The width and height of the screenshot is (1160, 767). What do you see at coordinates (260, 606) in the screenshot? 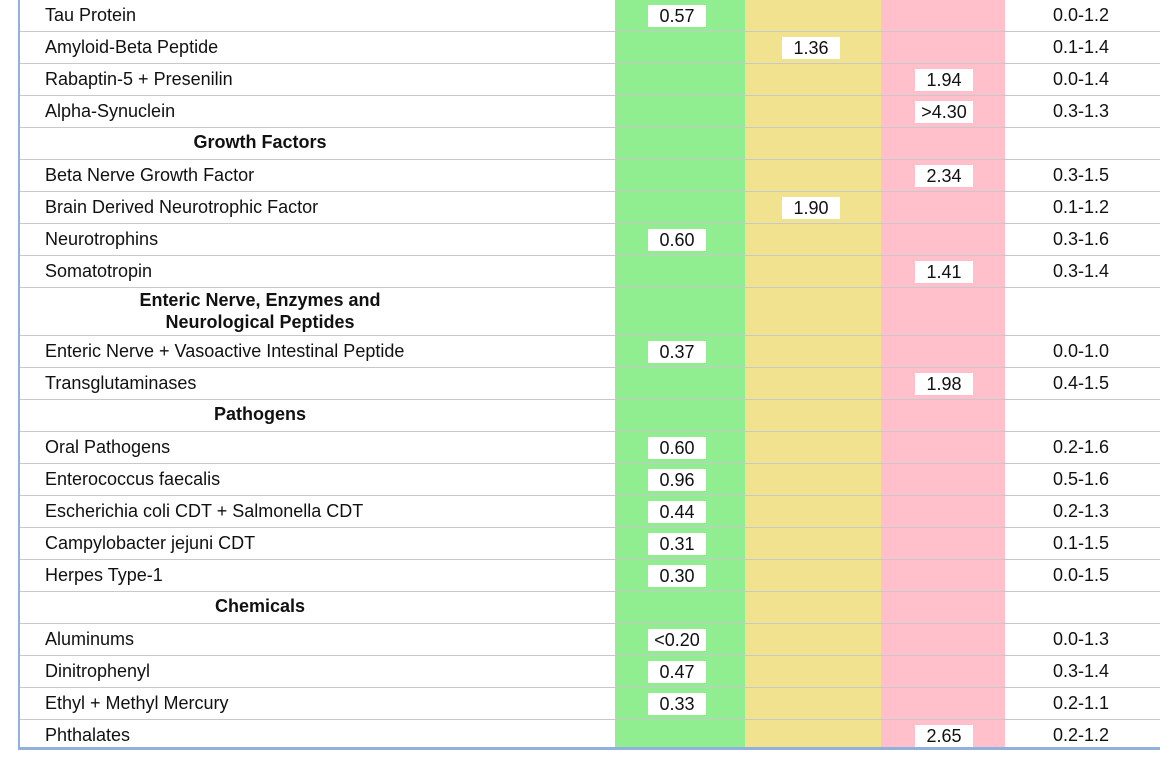
I see `section-title: Chemicals` at bounding box center [260, 606].